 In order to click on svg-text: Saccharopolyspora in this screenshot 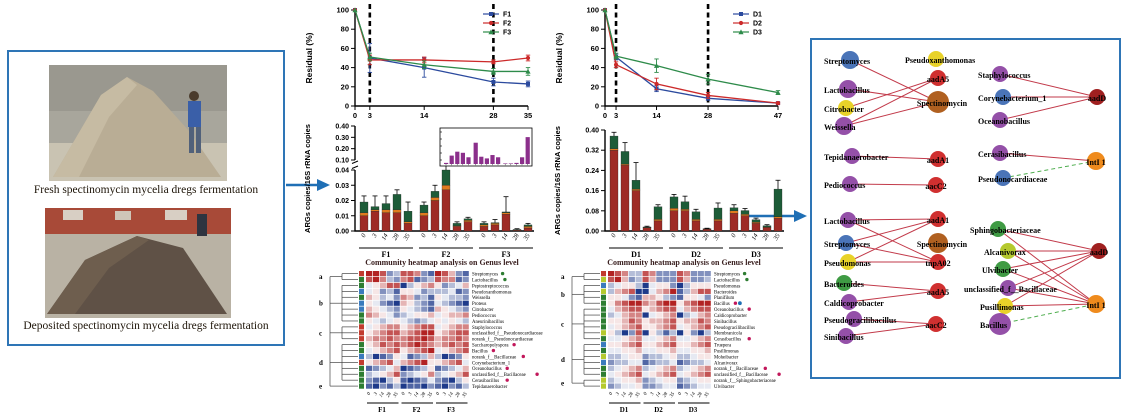, I will do `click(490, 346)`.